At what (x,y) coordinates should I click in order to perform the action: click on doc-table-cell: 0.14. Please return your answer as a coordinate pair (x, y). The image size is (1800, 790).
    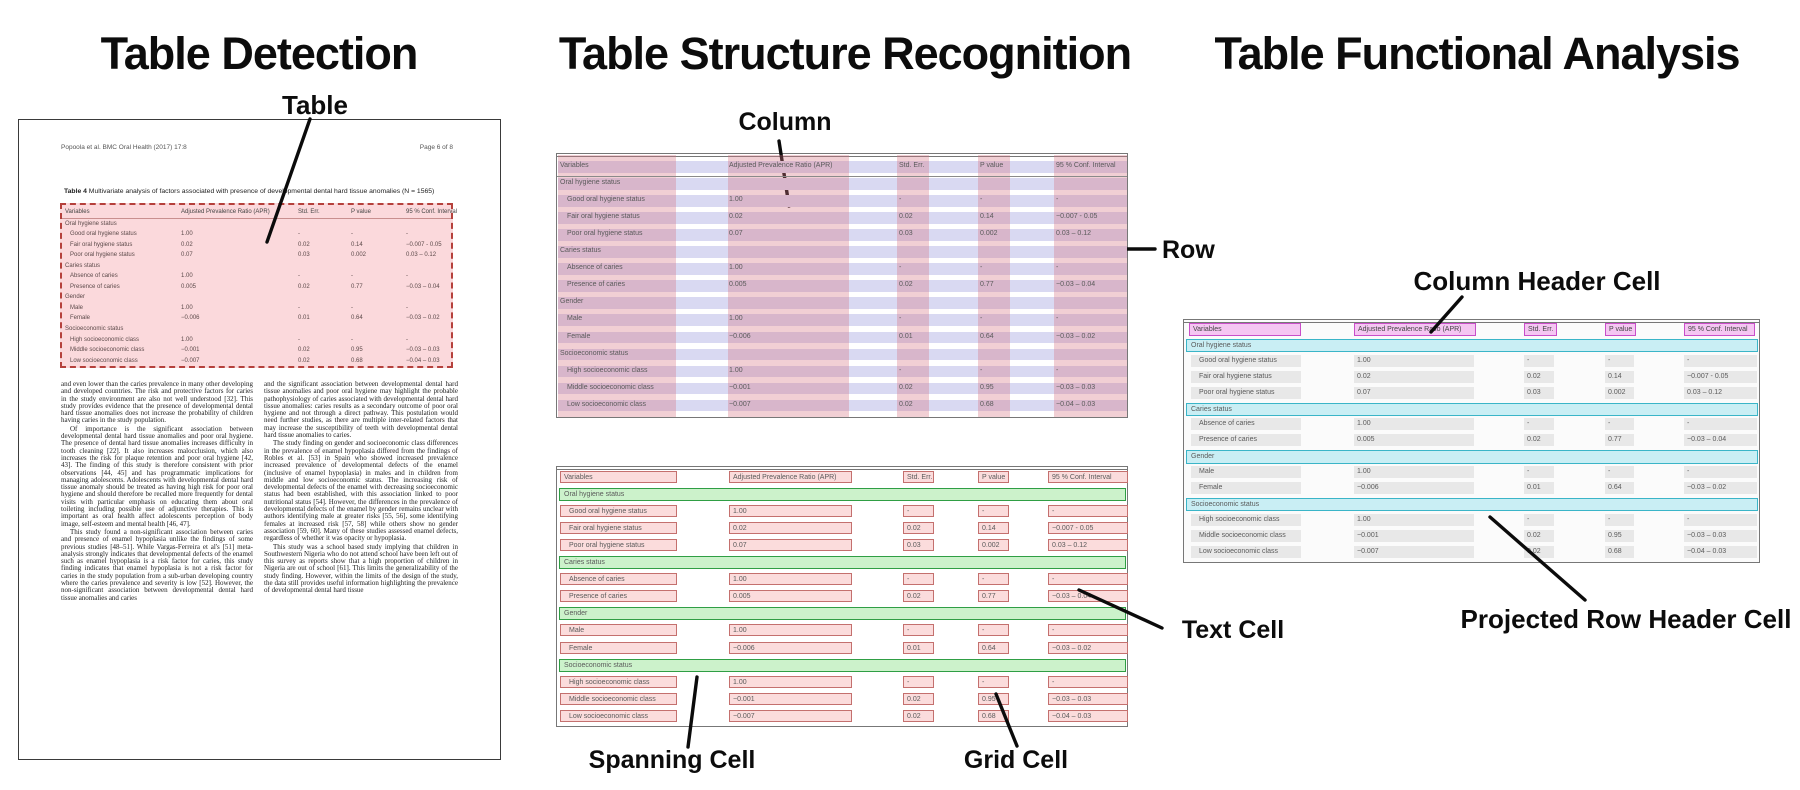
    Looking at the image, I should click on (357, 244).